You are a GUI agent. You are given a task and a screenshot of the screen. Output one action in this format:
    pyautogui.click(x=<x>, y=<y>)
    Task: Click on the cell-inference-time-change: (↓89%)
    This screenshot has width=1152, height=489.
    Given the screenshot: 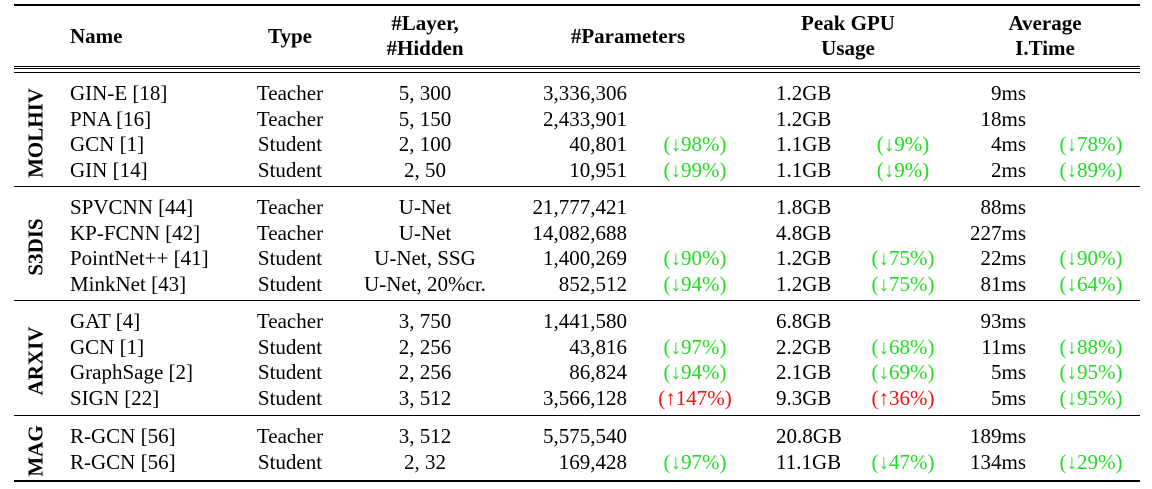 What is the action you would take?
    pyautogui.click(x=1091, y=169)
    